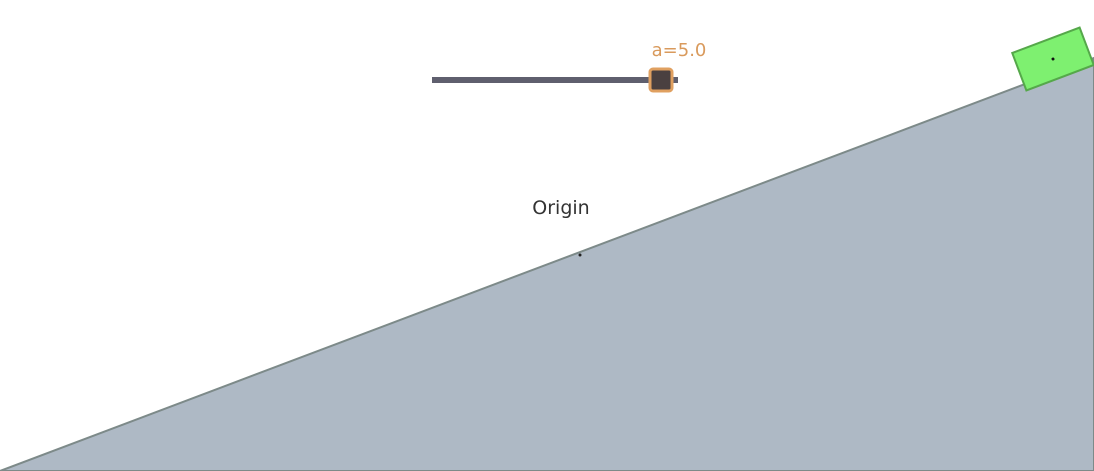 The width and height of the screenshot is (1094, 471). Describe the element at coordinates (560, 208) in the screenshot. I see `origin-label: Origin` at that location.